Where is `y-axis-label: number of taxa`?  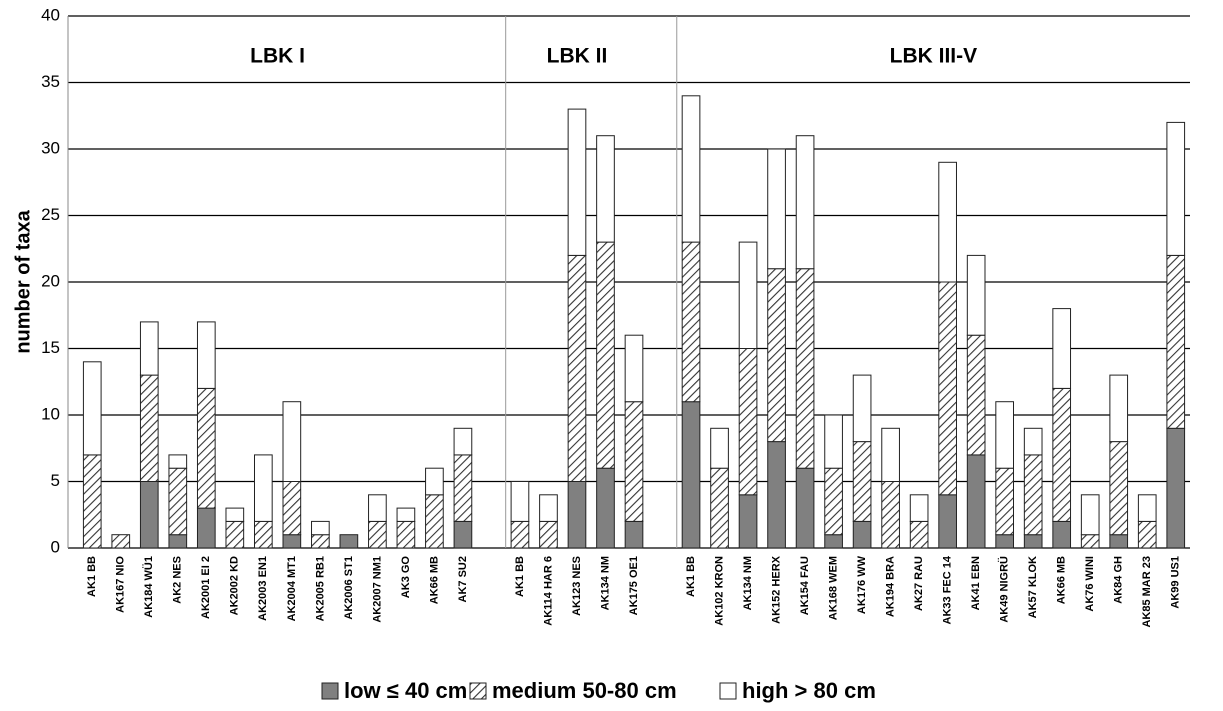
y-axis-label: number of taxa is located at coordinates (23, 281).